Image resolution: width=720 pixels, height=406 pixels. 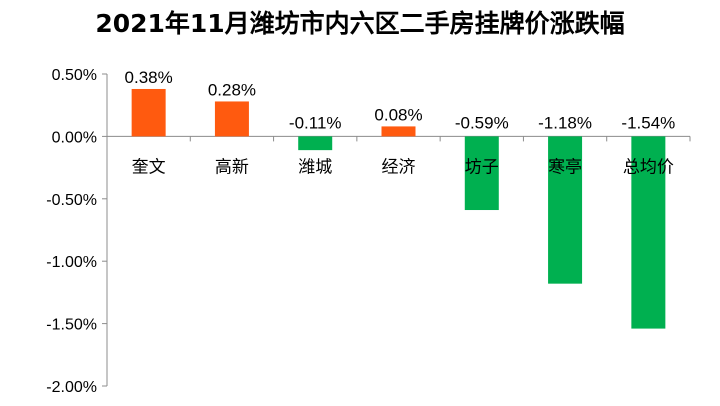 What do you see at coordinates (232, 89) in the screenshot?
I see `data-label: 0.28%` at bounding box center [232, 89].